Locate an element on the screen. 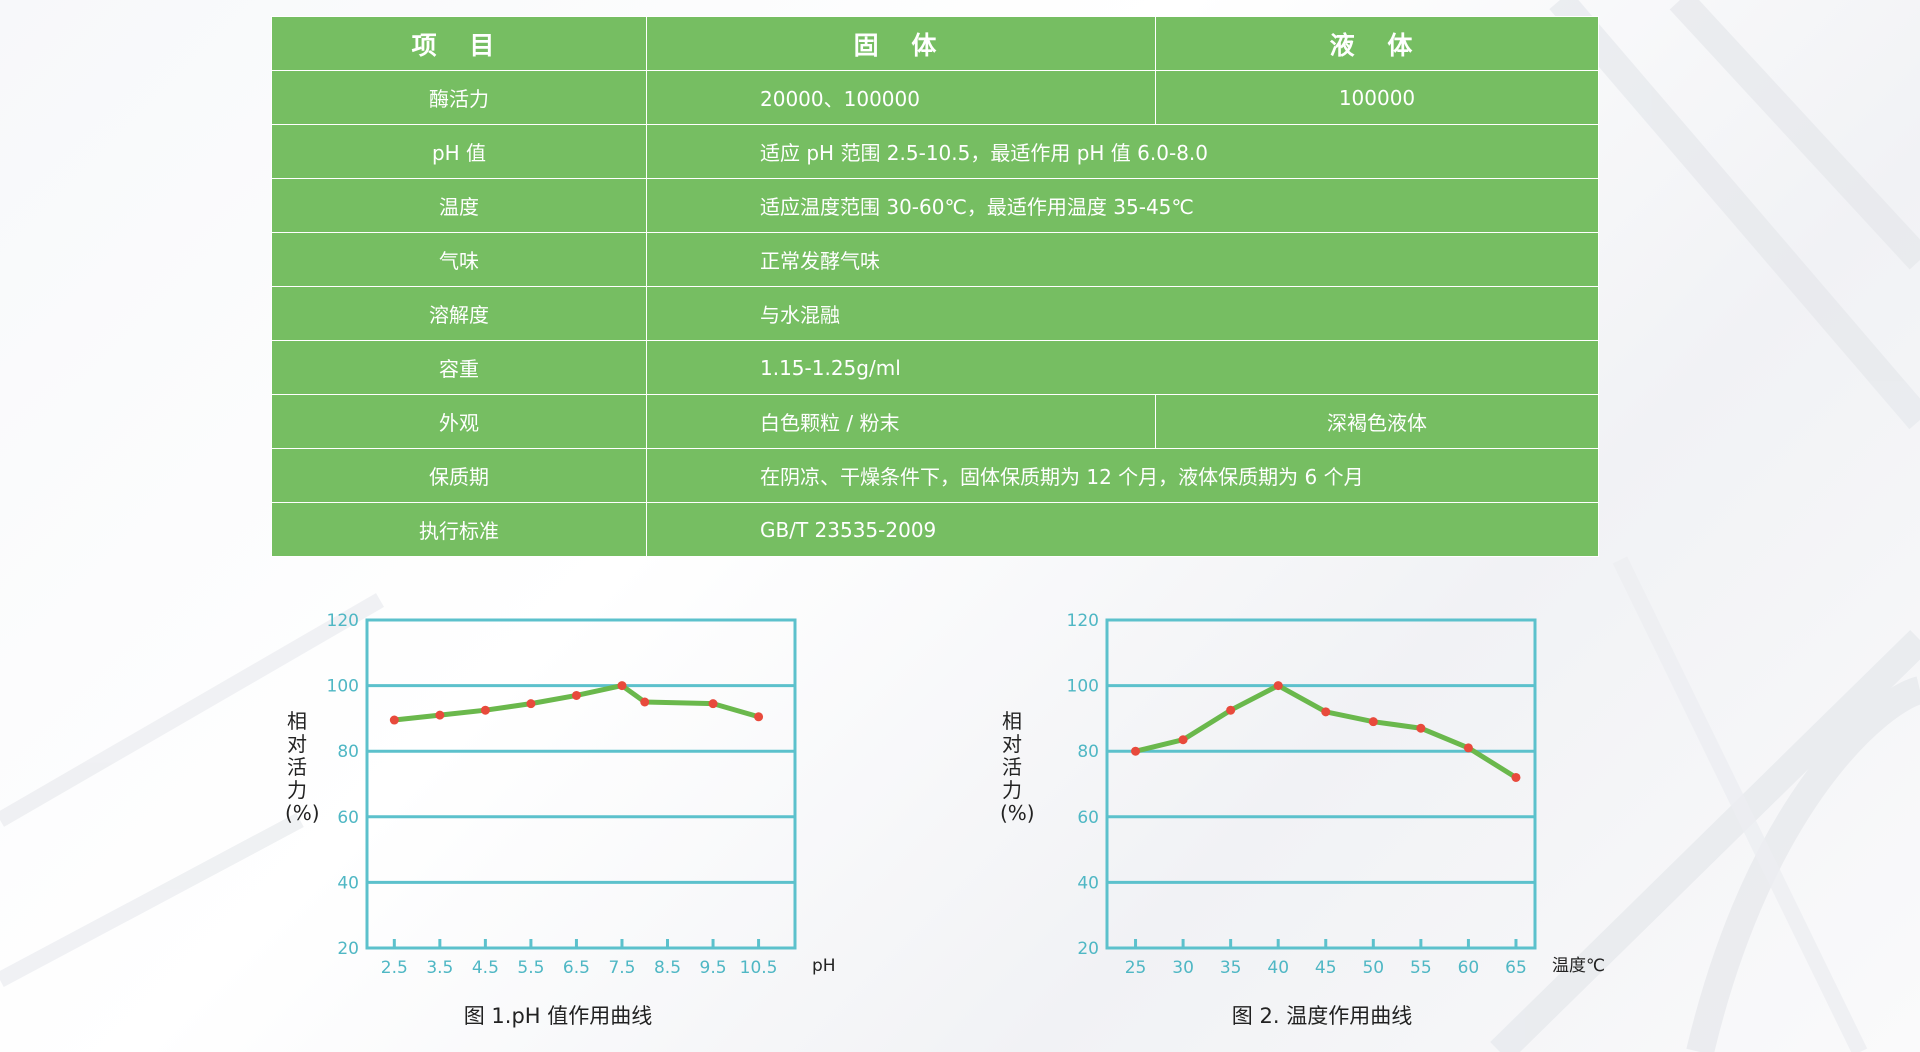  row-item: 执行标准 is located at coordinates (459, 529).